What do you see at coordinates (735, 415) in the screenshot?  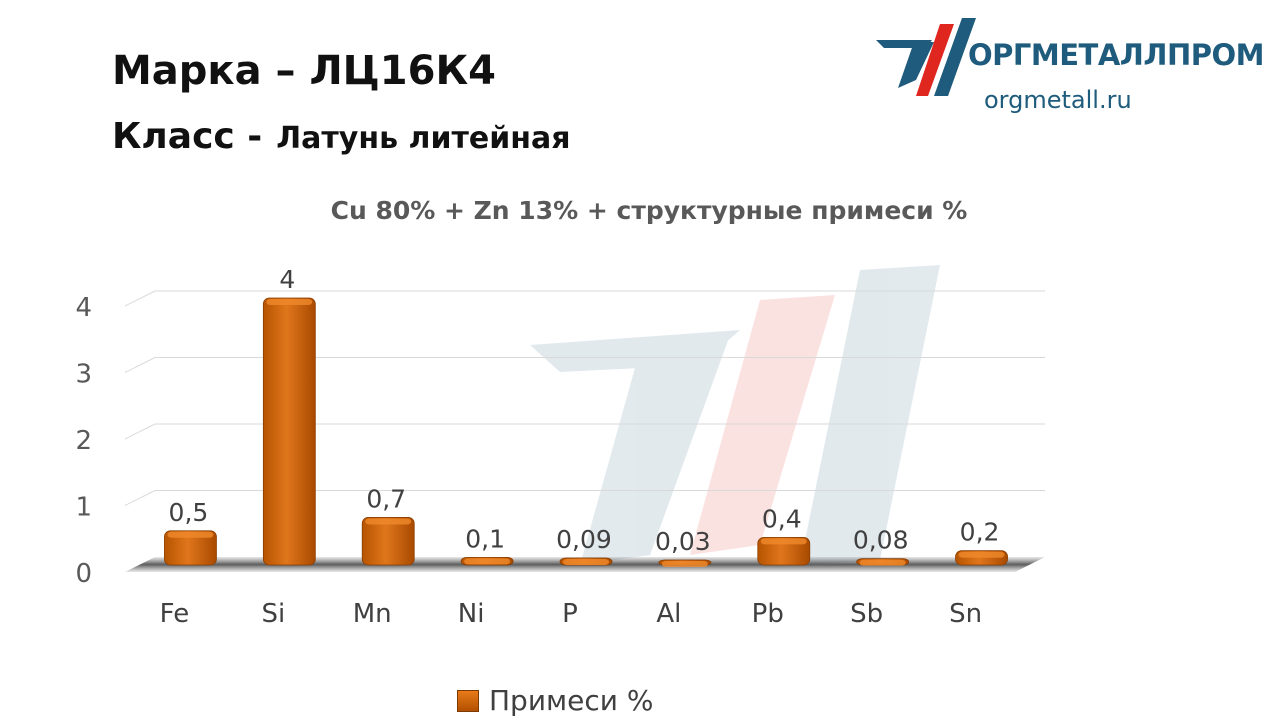 I see `watermark-logo-icon` at bounding box center [735, 415].